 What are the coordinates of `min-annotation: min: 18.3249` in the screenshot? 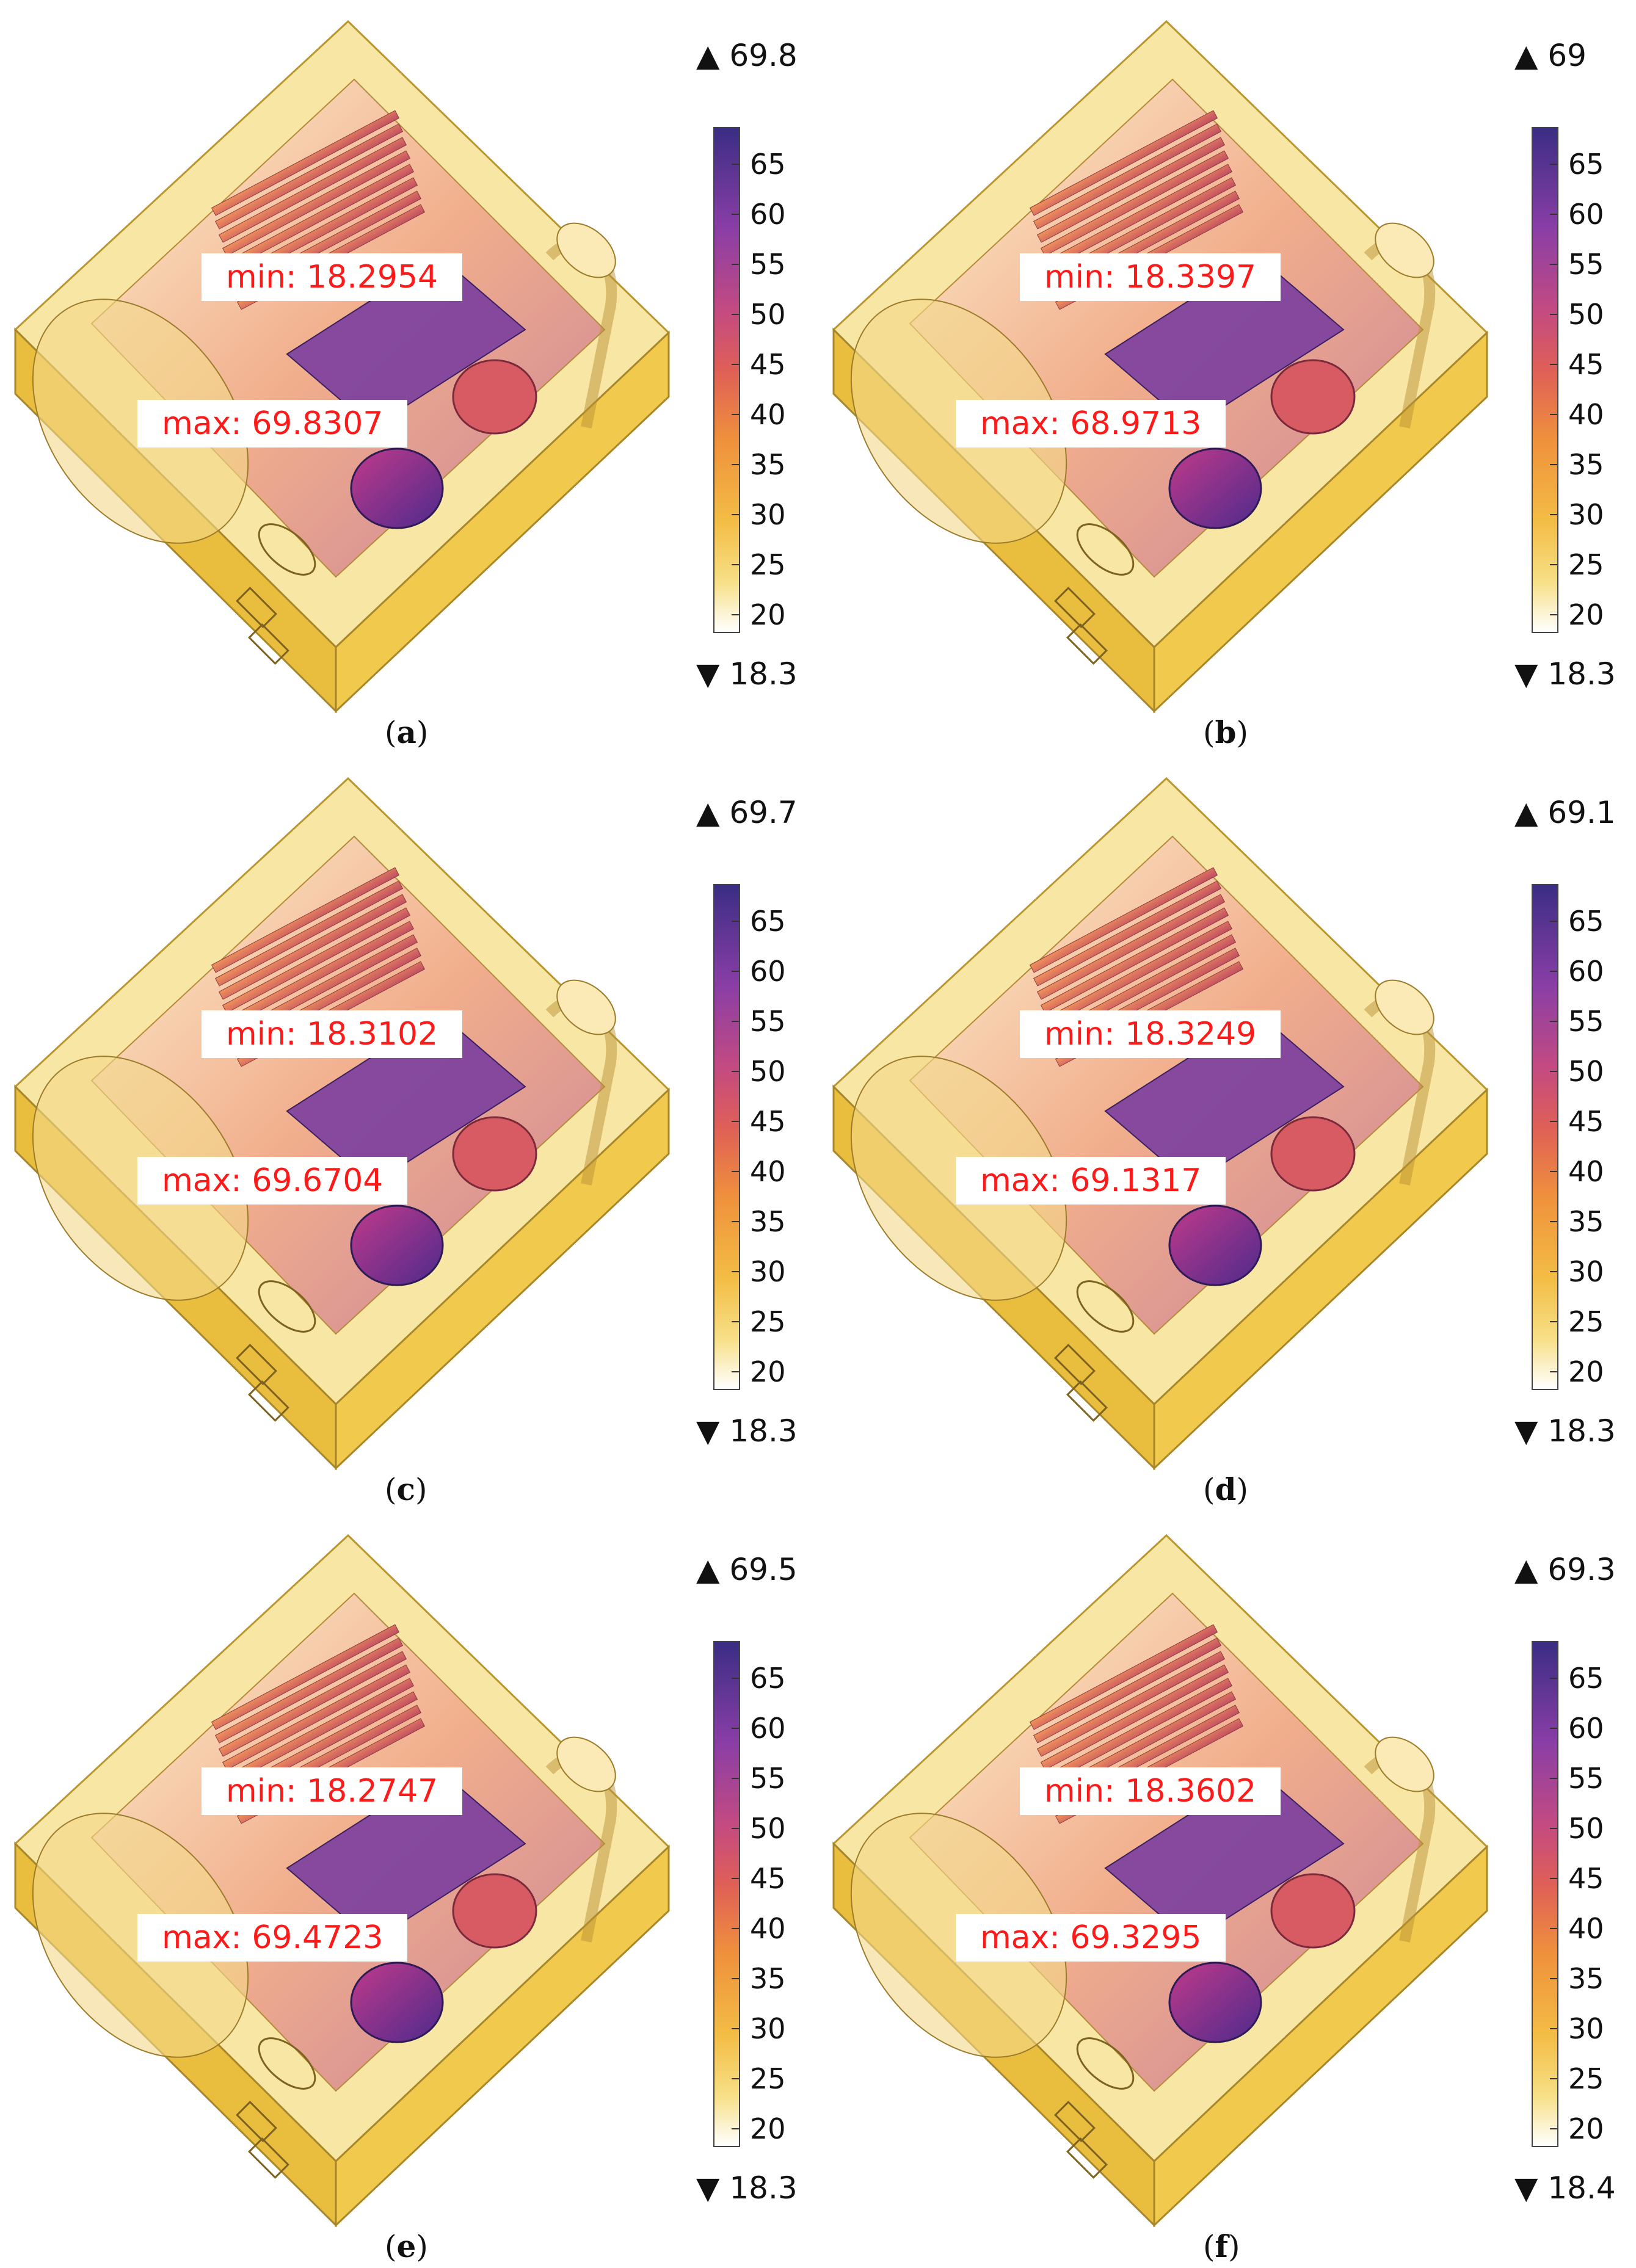 It's located at (1150, 1034).